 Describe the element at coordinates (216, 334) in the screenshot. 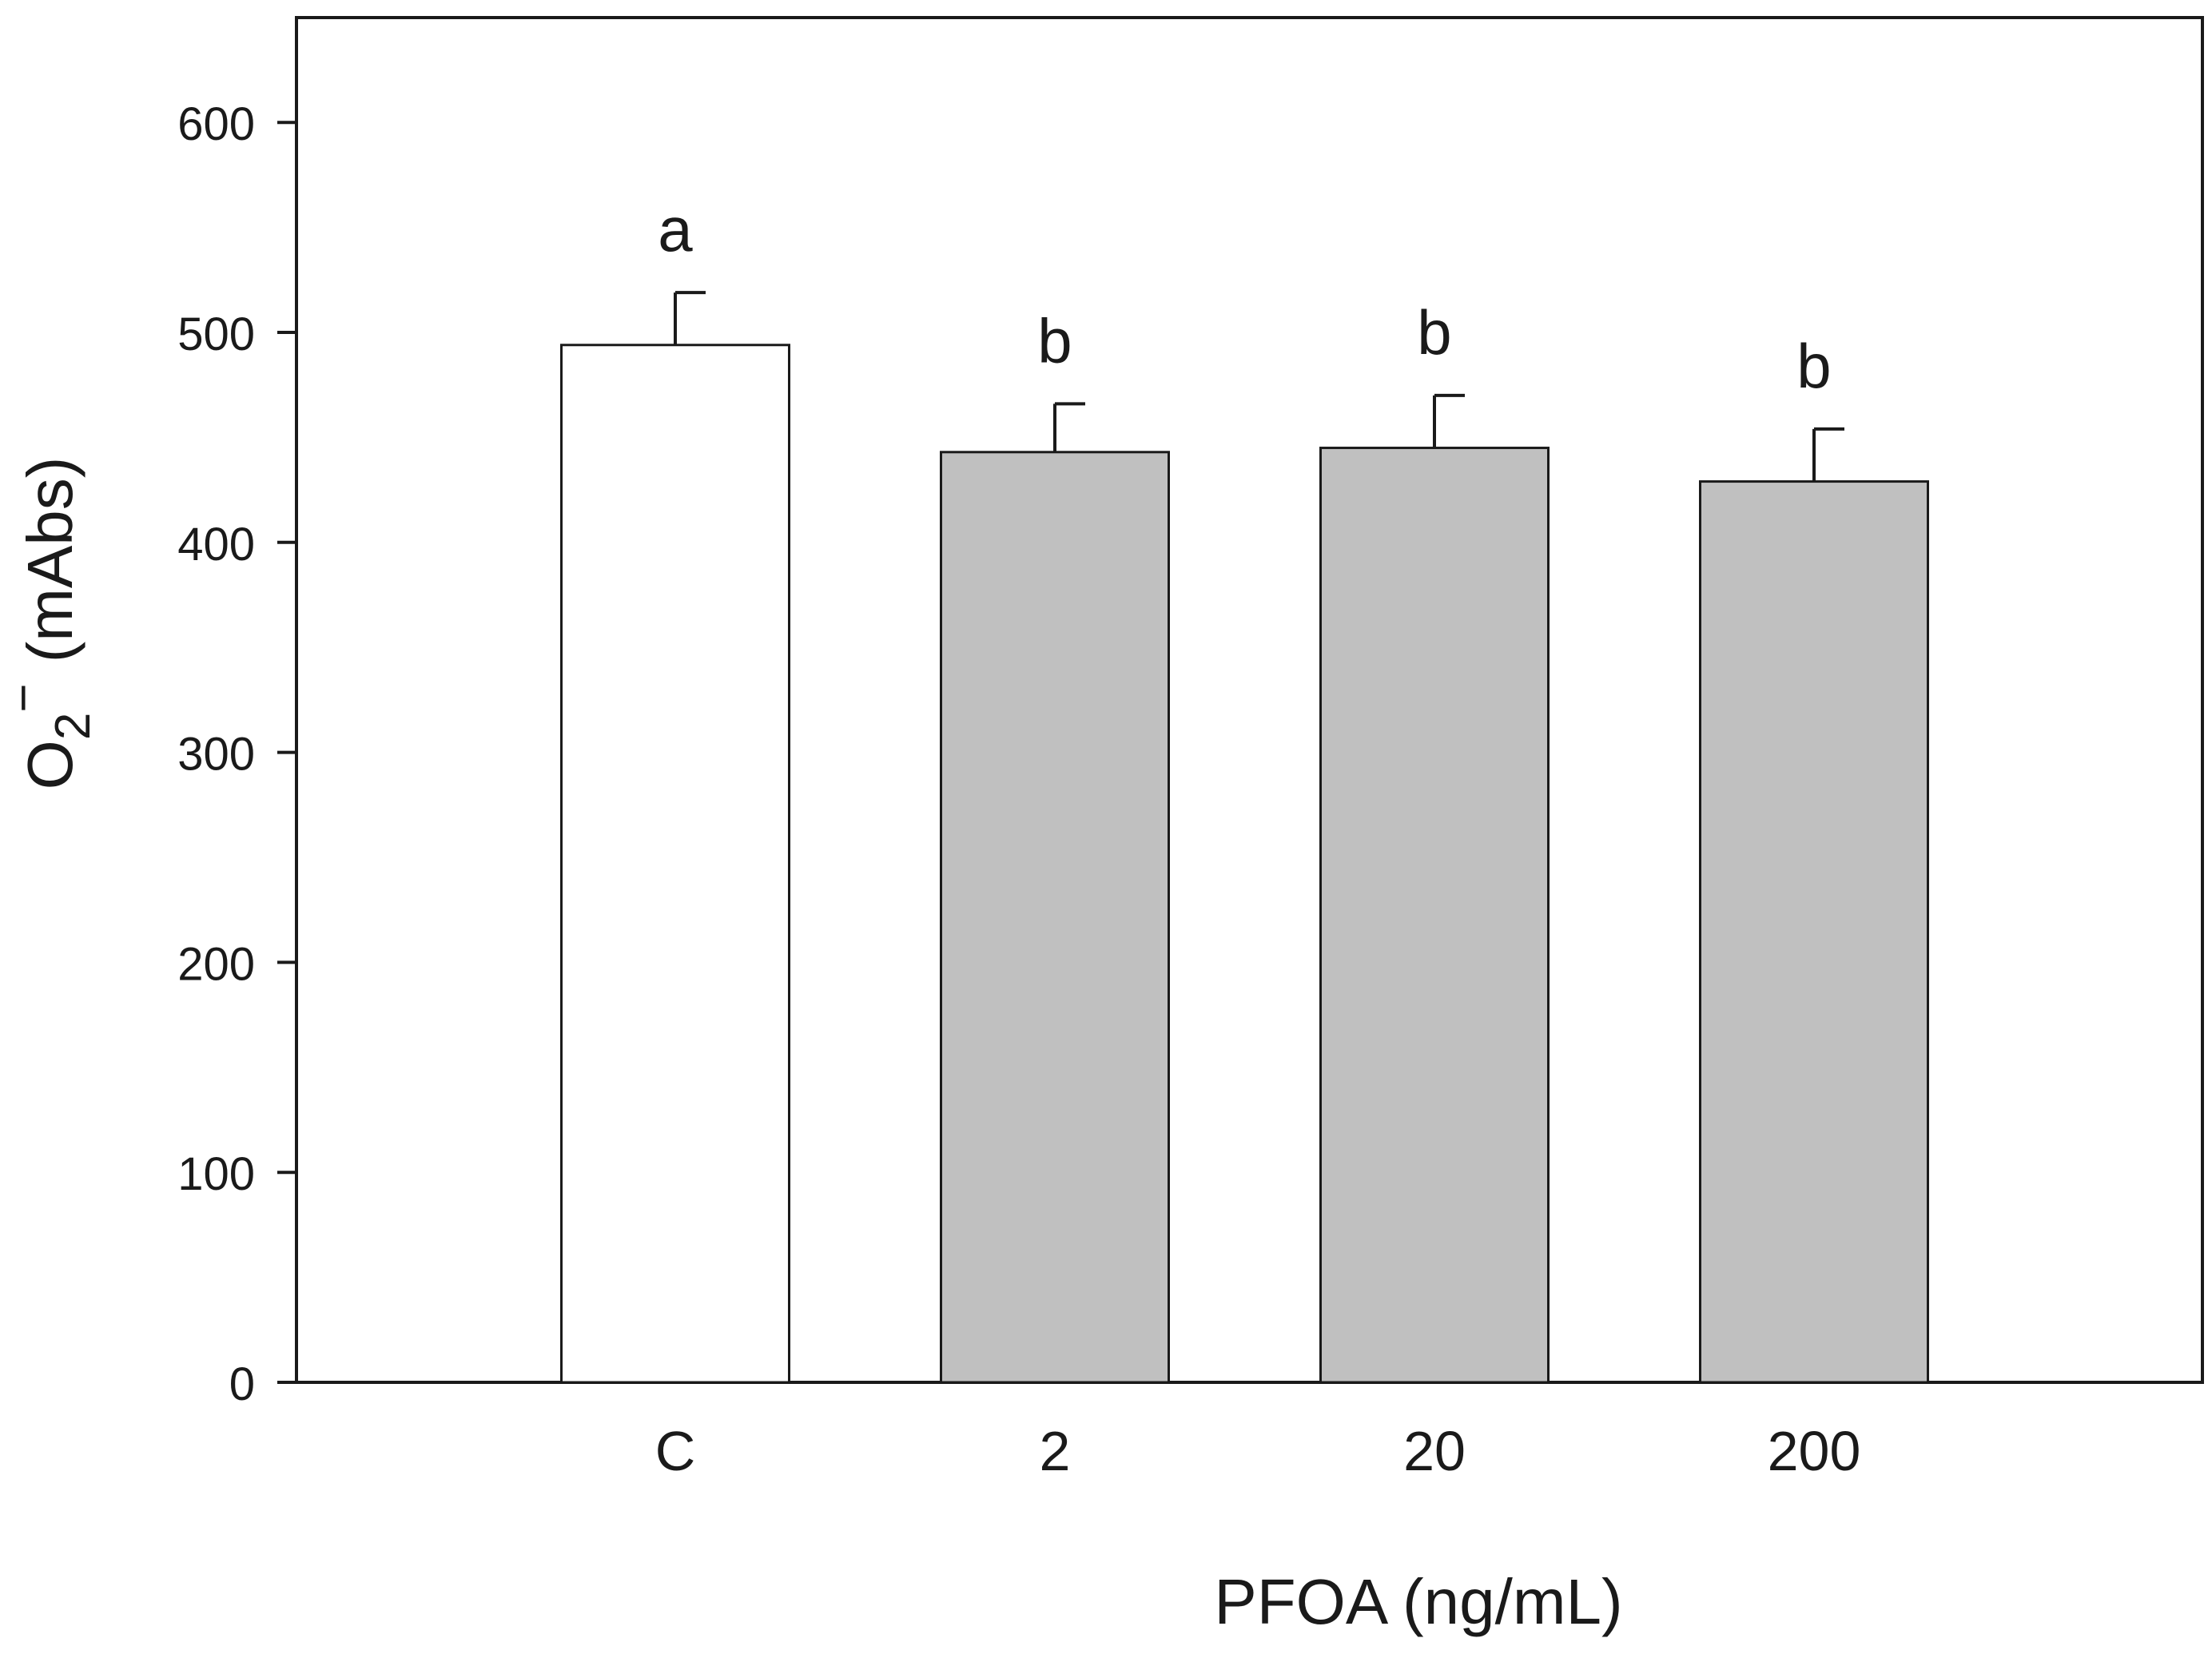

I see `y-tick-label: 500` at that location.